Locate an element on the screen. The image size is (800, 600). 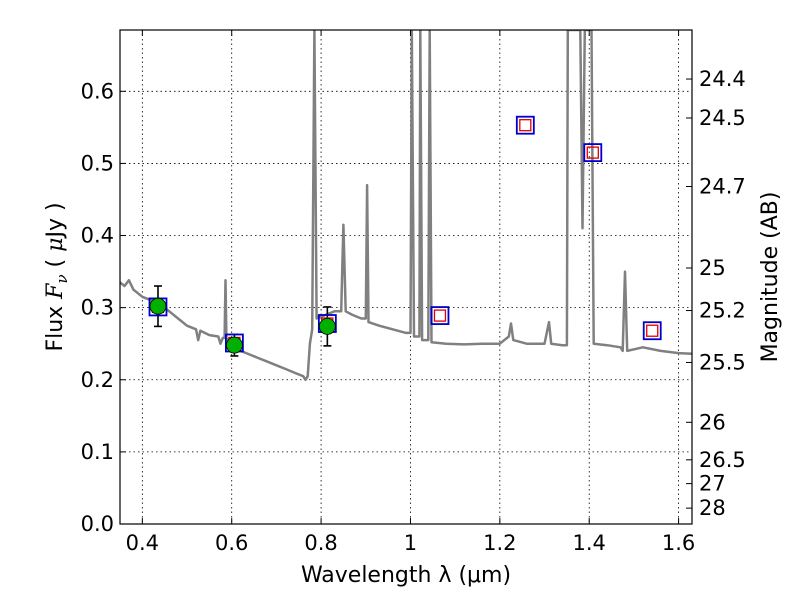
y-tick-label: 0.2 is located at coordinates (97, 380).